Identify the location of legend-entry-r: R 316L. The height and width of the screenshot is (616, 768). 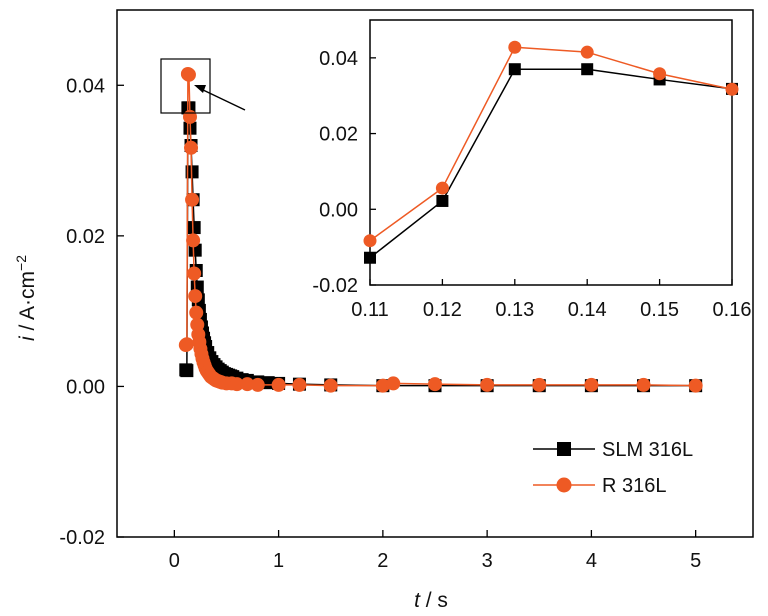
(600, 486).